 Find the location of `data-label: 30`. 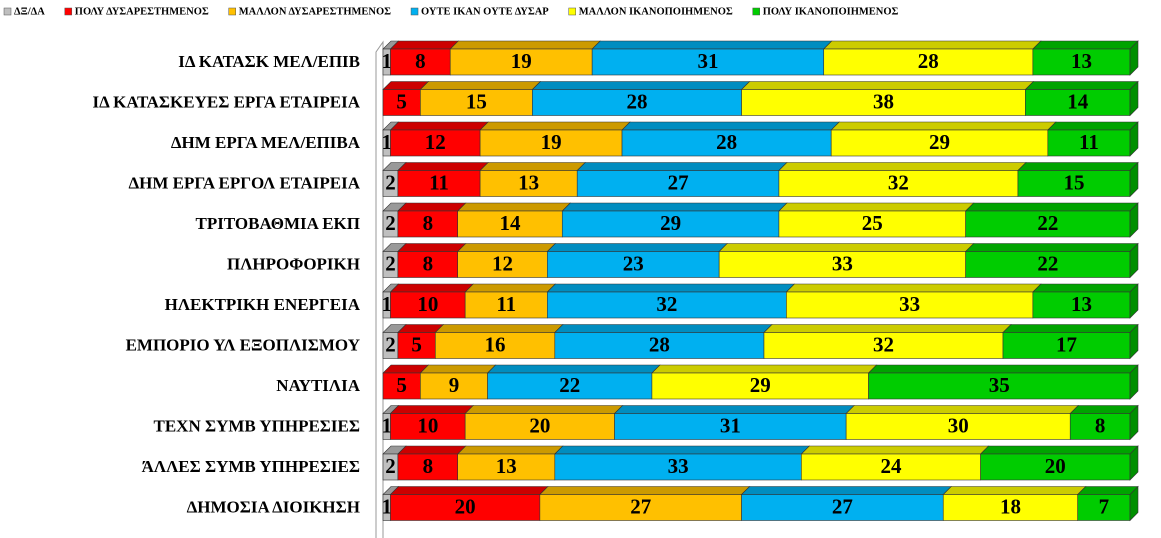

data-label: 30 is located at coordinates (958, 425).